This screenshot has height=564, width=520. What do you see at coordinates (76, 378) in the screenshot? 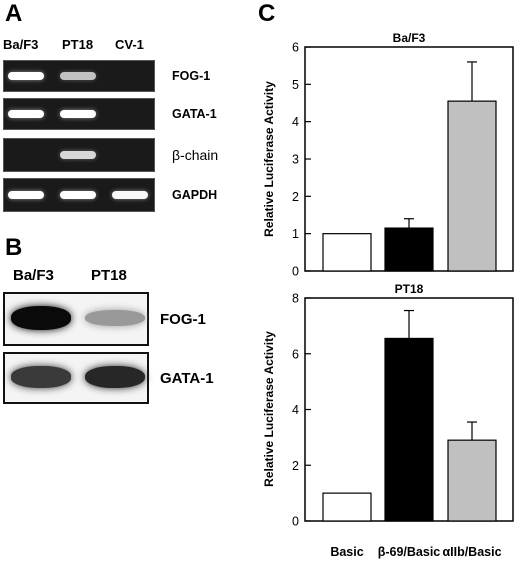
I see `western-blot-gata1` at bounding box center [76, 378].